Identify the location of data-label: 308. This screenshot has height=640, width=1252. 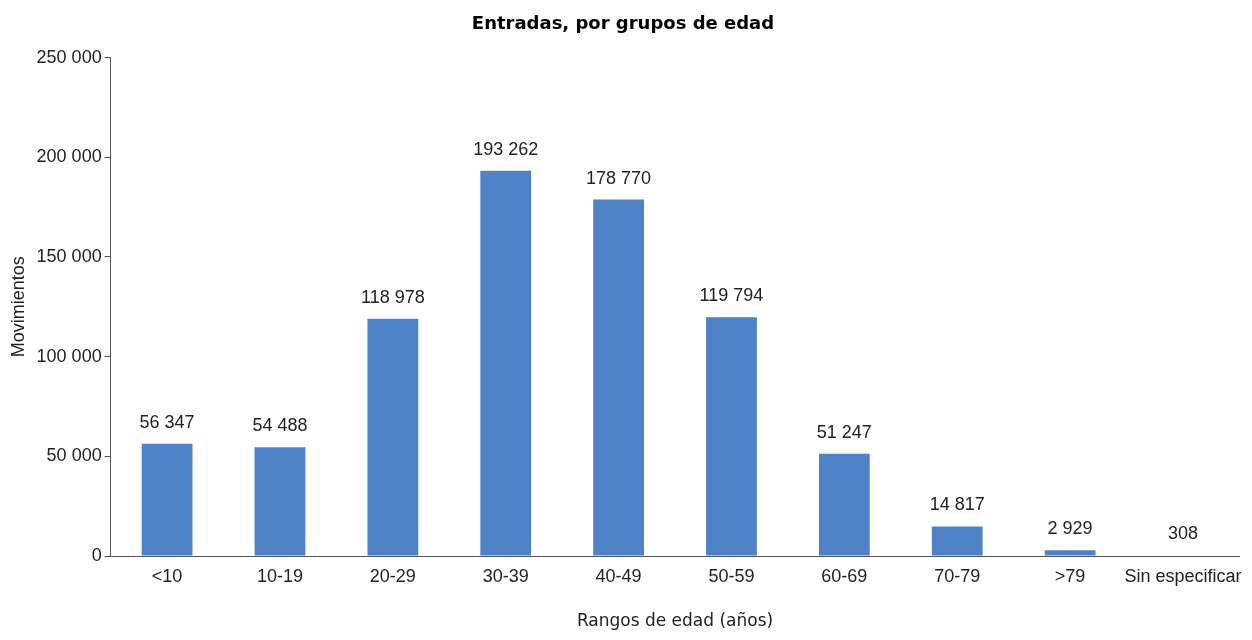
(1182, 533).